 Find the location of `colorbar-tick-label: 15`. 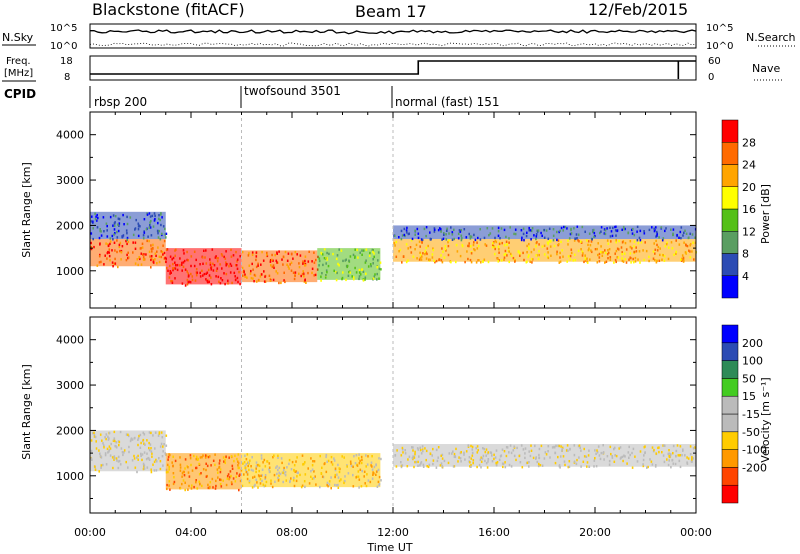

colorbar-tick-label: 15 is located at coordinates (749, 396).